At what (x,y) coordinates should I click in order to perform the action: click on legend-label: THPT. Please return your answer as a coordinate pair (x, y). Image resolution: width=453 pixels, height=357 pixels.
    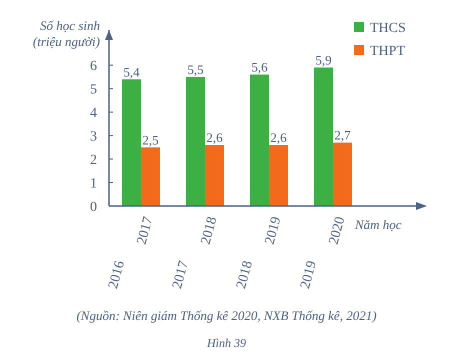
    Looking at the image, I should click on (388, 51).